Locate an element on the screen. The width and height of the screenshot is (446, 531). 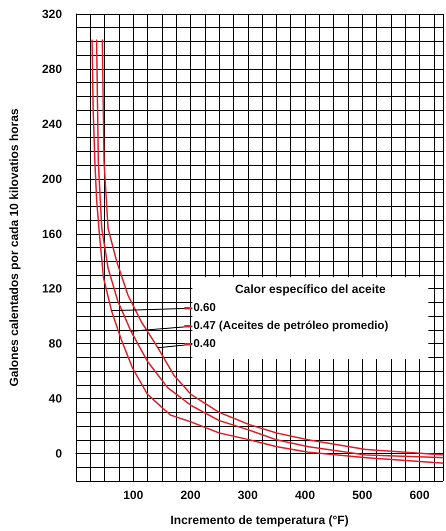
y-tick-label: 80 is located at coordinates (55, 343).